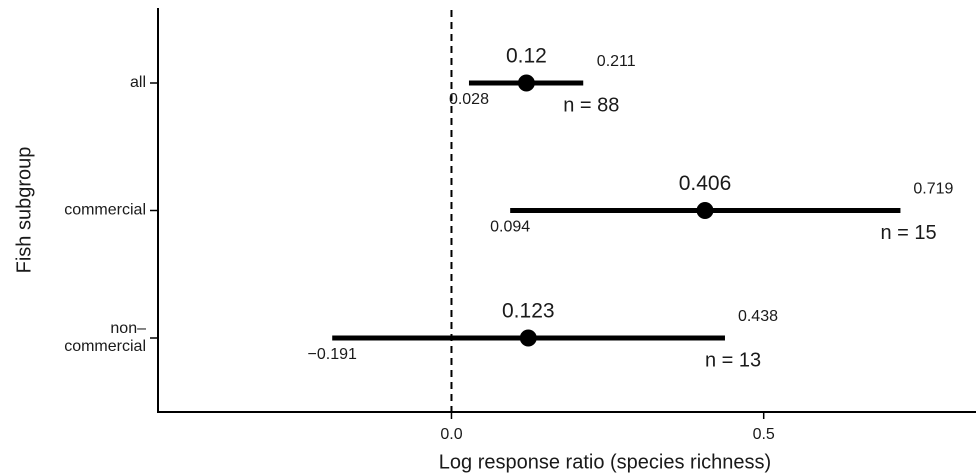  What do you see at coordinates (510, 227) in the screenshot?
I see `lower-label: 0.094` at bounding box center [510, 227].